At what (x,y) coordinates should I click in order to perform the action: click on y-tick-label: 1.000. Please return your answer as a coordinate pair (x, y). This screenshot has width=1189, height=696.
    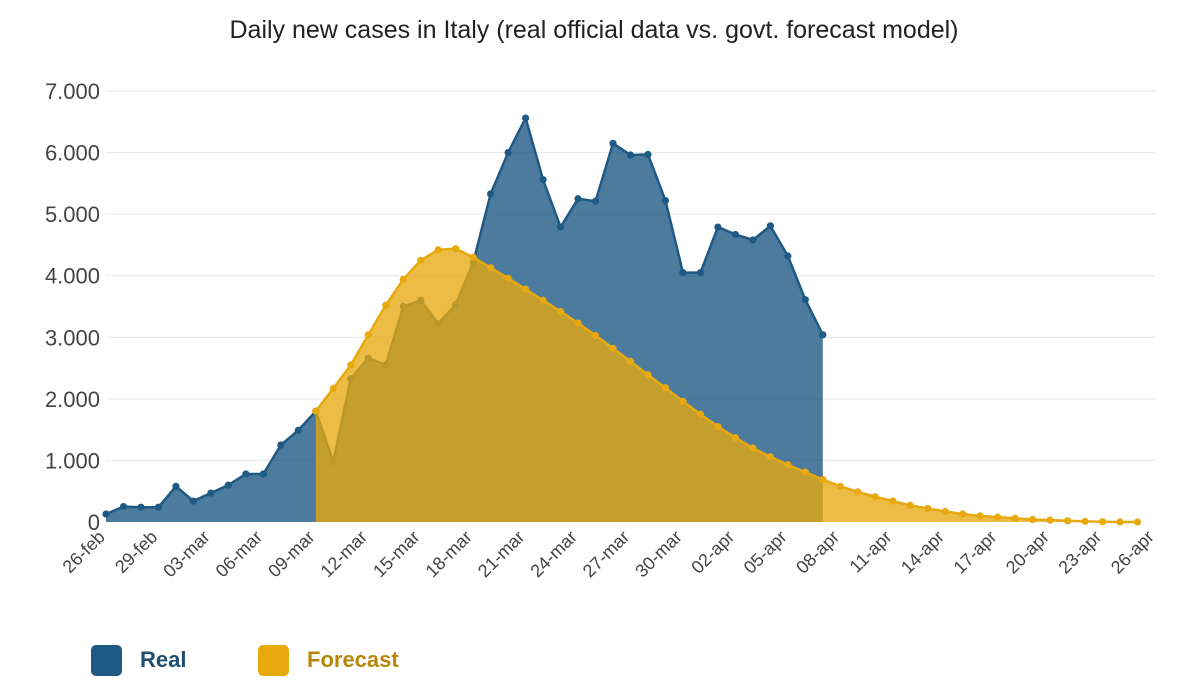
    Looking at the image, I should click on (72, 460).